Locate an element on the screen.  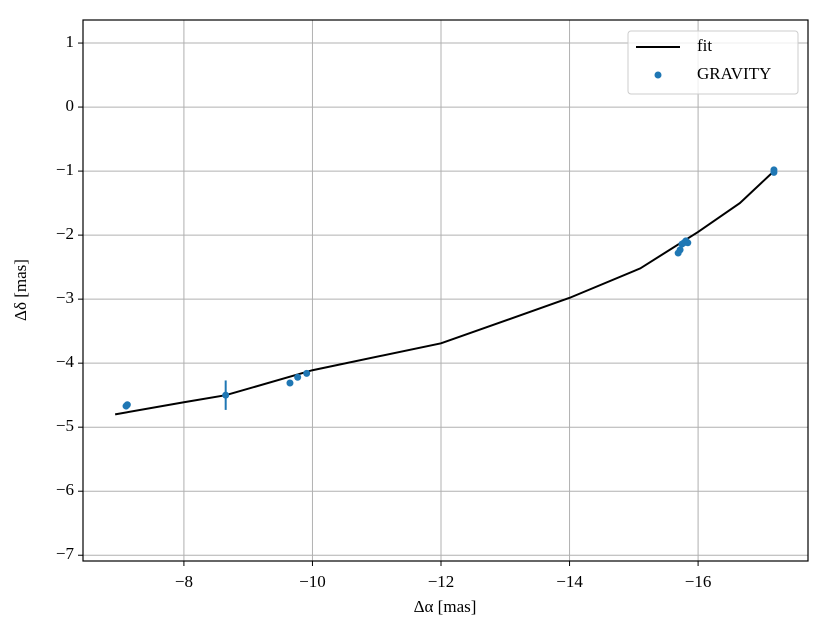
legend-swatch is located at coordinates (658, 75).